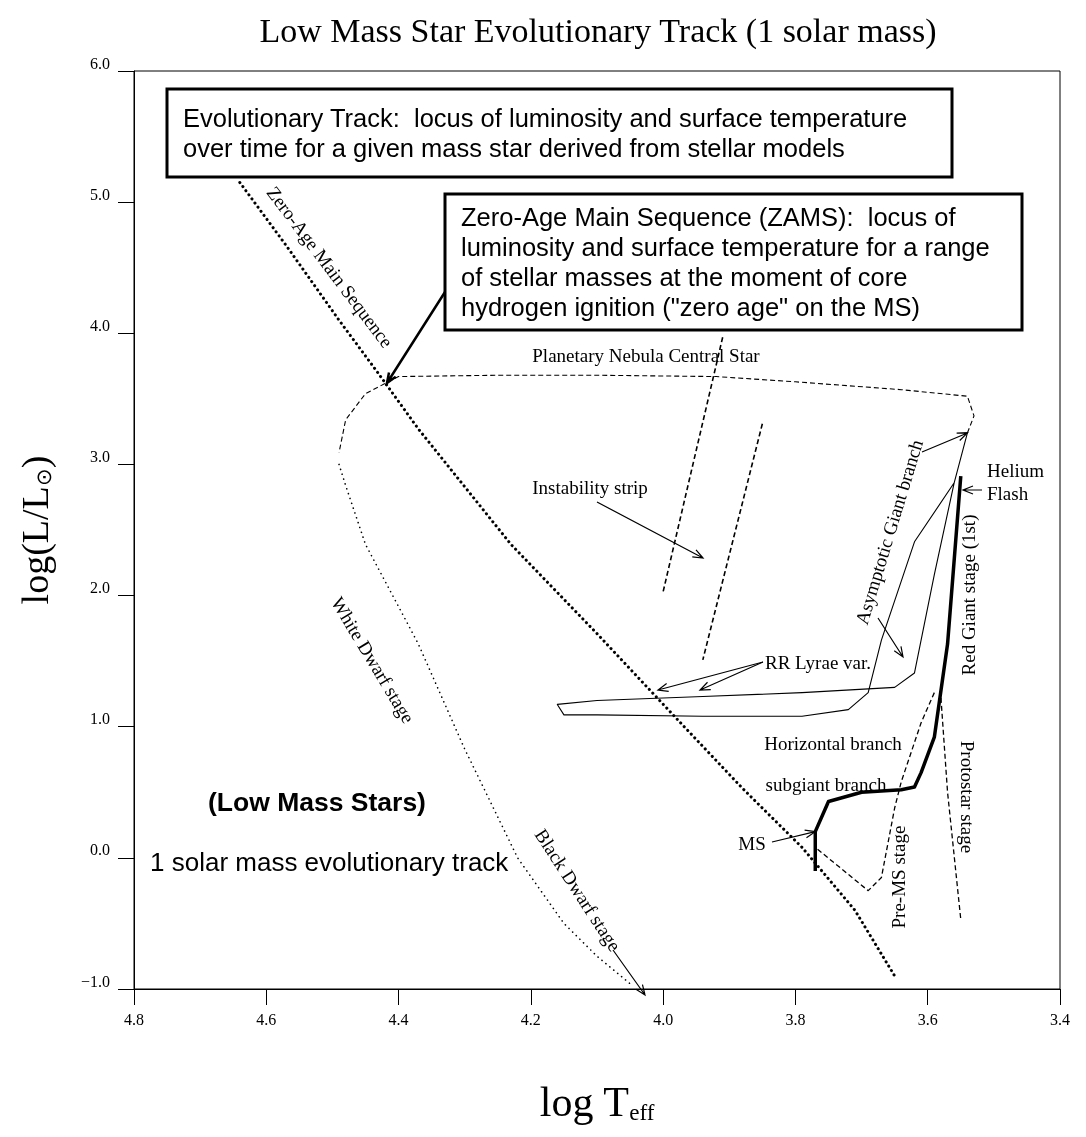 The width and height of the screenshot is (1086, 1137). I want to click on y-tick-label: −1.0, so click(95, 981).